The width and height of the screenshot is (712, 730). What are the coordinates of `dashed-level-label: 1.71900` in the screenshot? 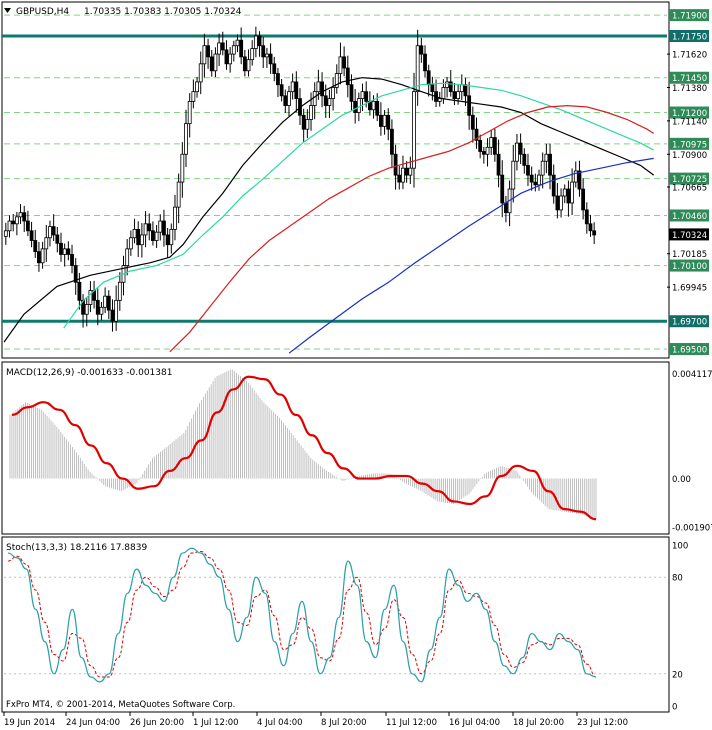 It's located at (689, 17).